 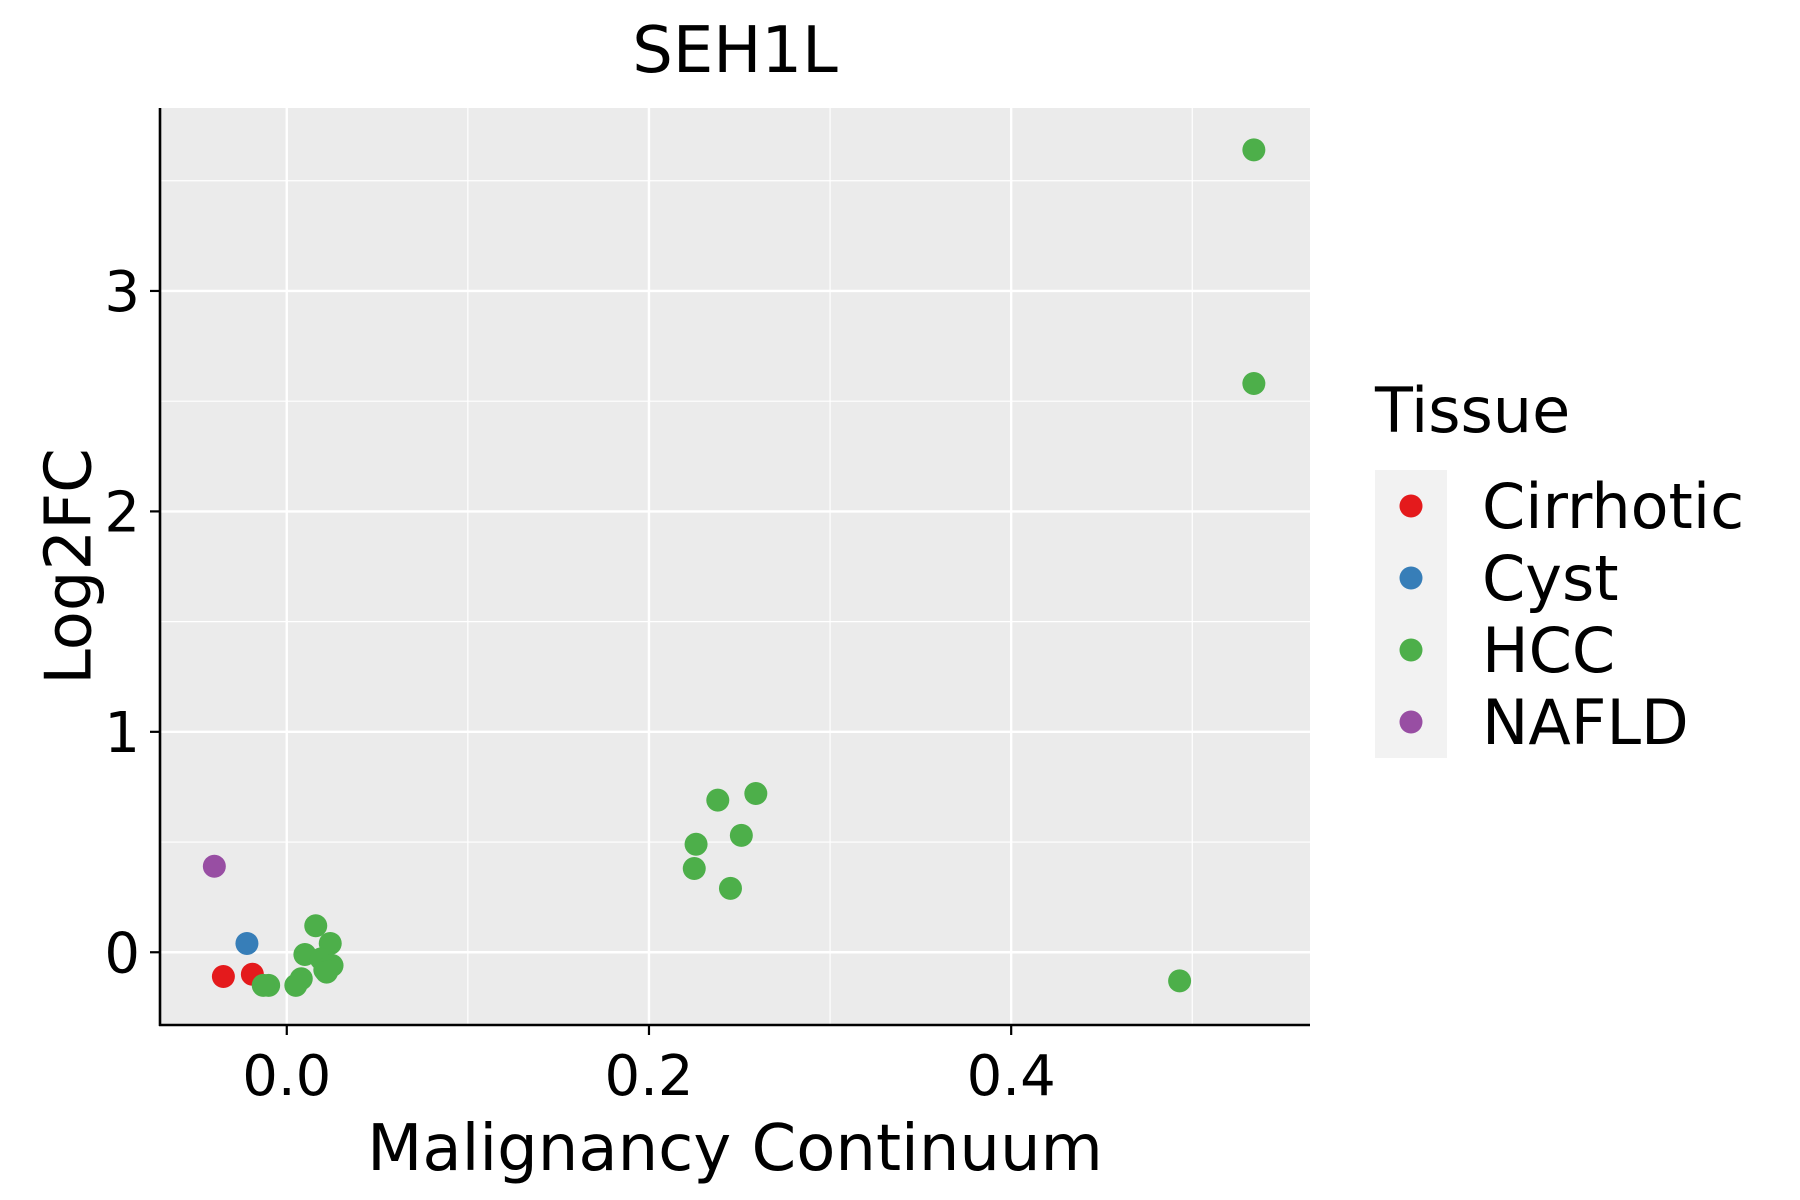 What do you see at coordinates (1550, 578) in the screenshot?
I see `legend-label-cyst: Cyst` at bounding box center [1550, 578].